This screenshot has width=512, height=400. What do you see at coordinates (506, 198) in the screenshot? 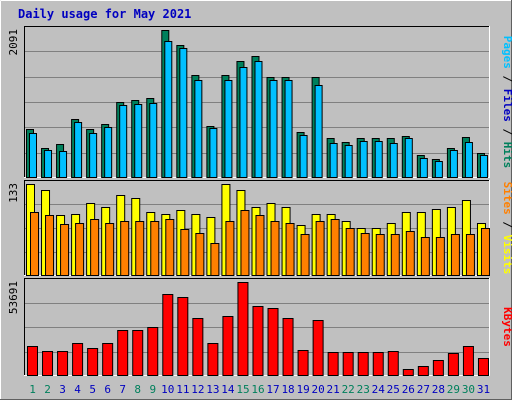
I see `axis-title-part: Sites` at bounding box center [506, 198].